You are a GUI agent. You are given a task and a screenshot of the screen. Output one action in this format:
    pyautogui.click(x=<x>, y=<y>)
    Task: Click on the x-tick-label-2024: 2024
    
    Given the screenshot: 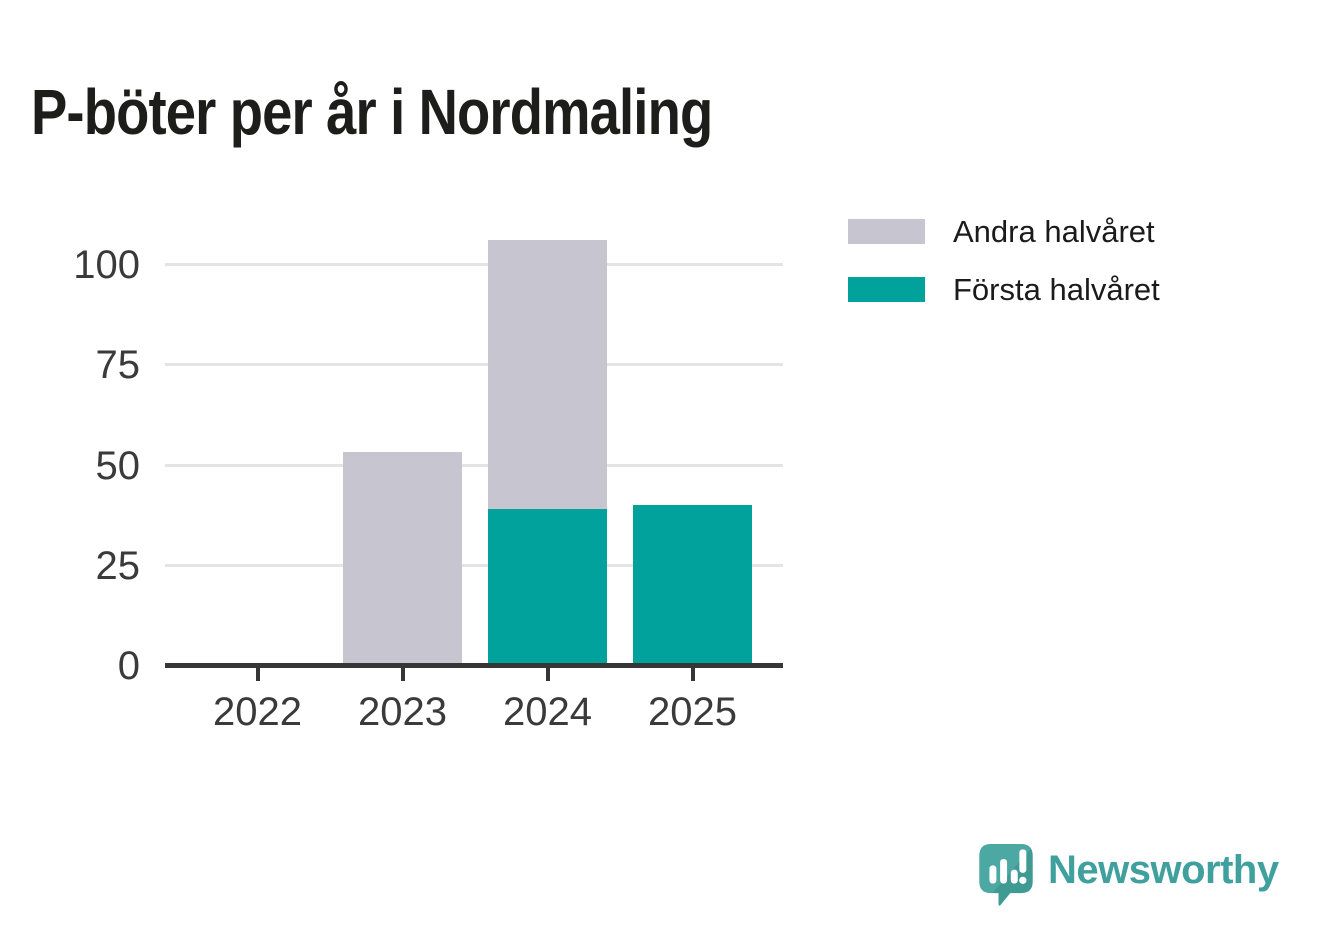 What is the action you would take?
    pyautogui.click(x=547, y=712)
    